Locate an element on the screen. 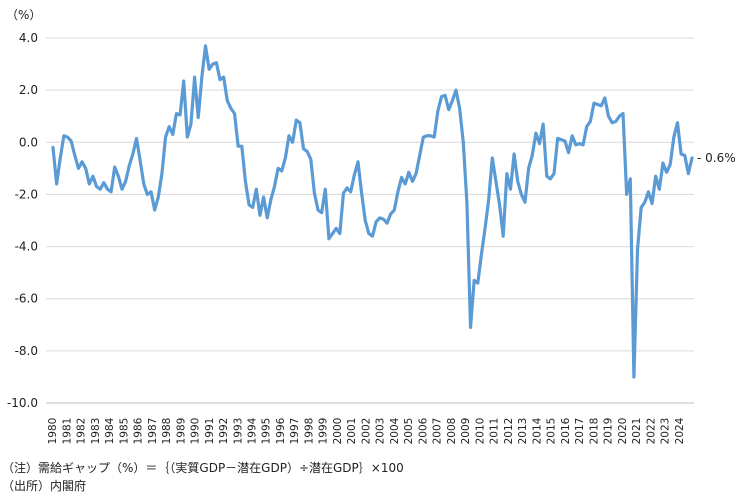 This screenshot has height=496, width=742. footnote-source: （出所）内閣府 is located at coordinates (44, 486).